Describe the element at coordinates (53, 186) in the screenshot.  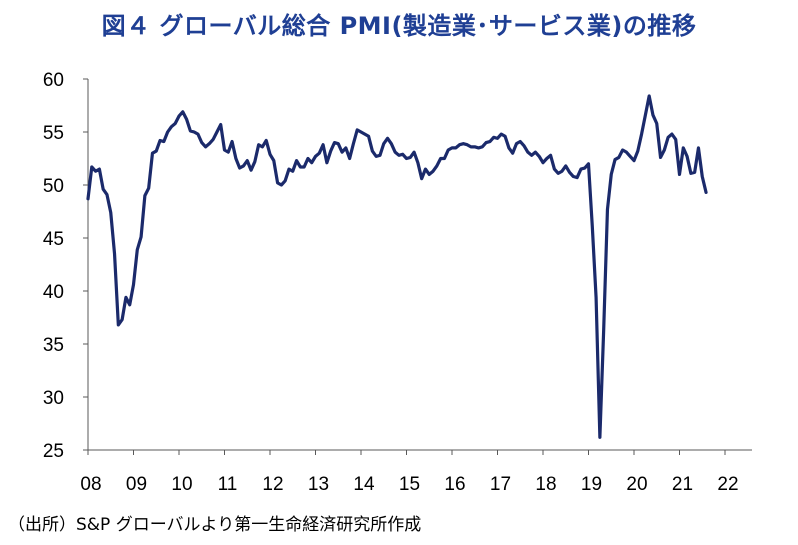
I see `y-tick-label: 50` at that location.